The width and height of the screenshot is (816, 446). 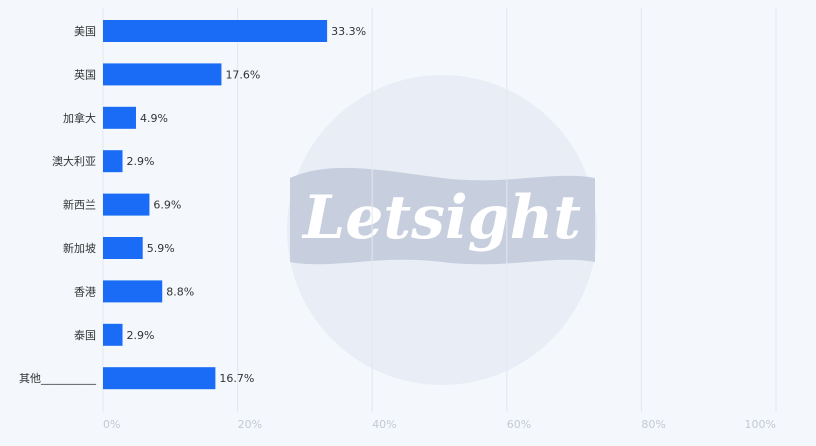 What do you see at coordinates (154, 118) in the screenshot?
I see `value-label: 4.9%` at bounding box center [154, 118].